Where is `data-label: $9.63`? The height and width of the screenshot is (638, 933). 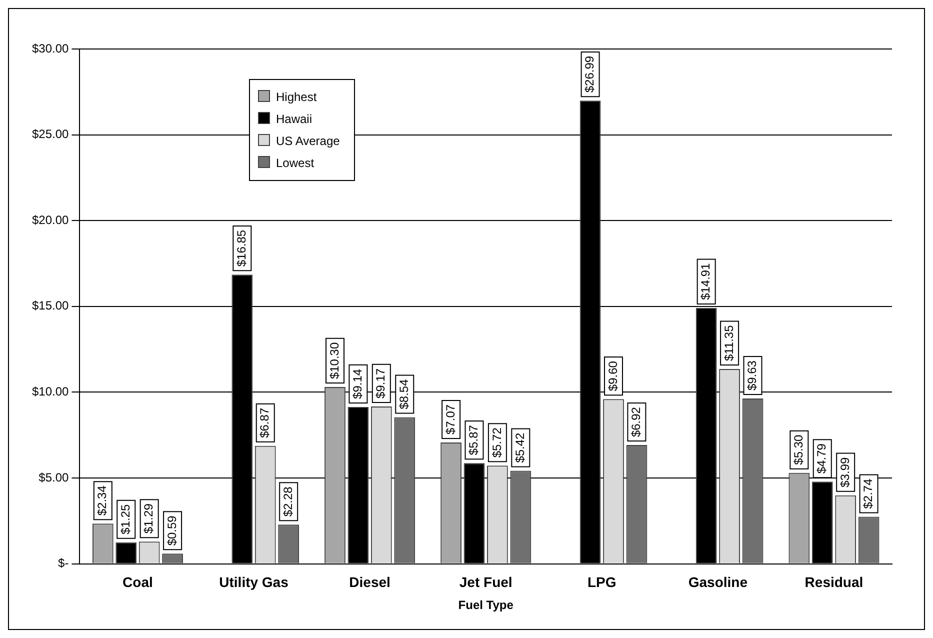
data-label: $9.63 is located at coordinates (752, 375).